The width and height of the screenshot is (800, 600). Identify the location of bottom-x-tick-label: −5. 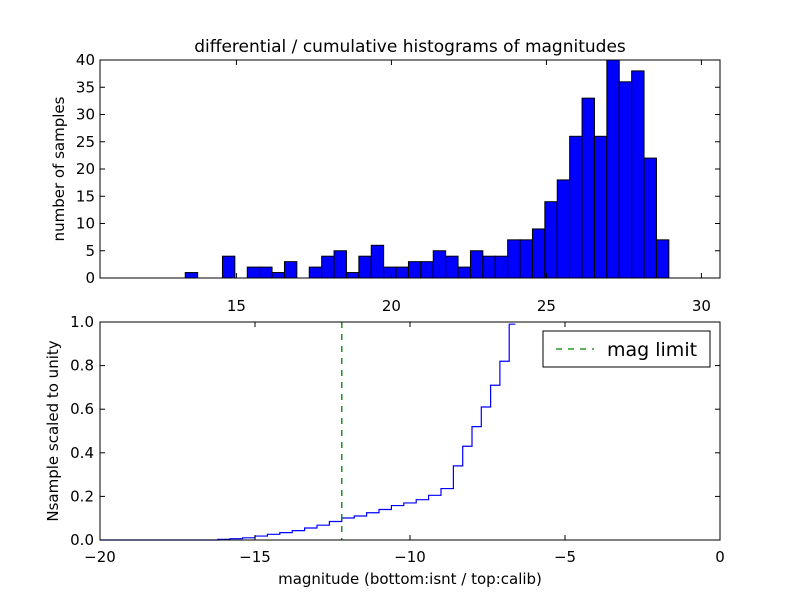
(565, 557).